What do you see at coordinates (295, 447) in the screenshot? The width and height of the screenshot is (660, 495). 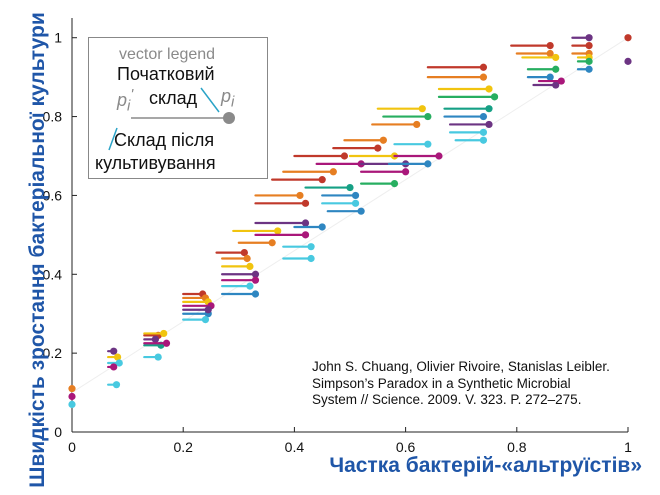 I see `x-tick-label: 0.4` at bounding box center [295, 447].